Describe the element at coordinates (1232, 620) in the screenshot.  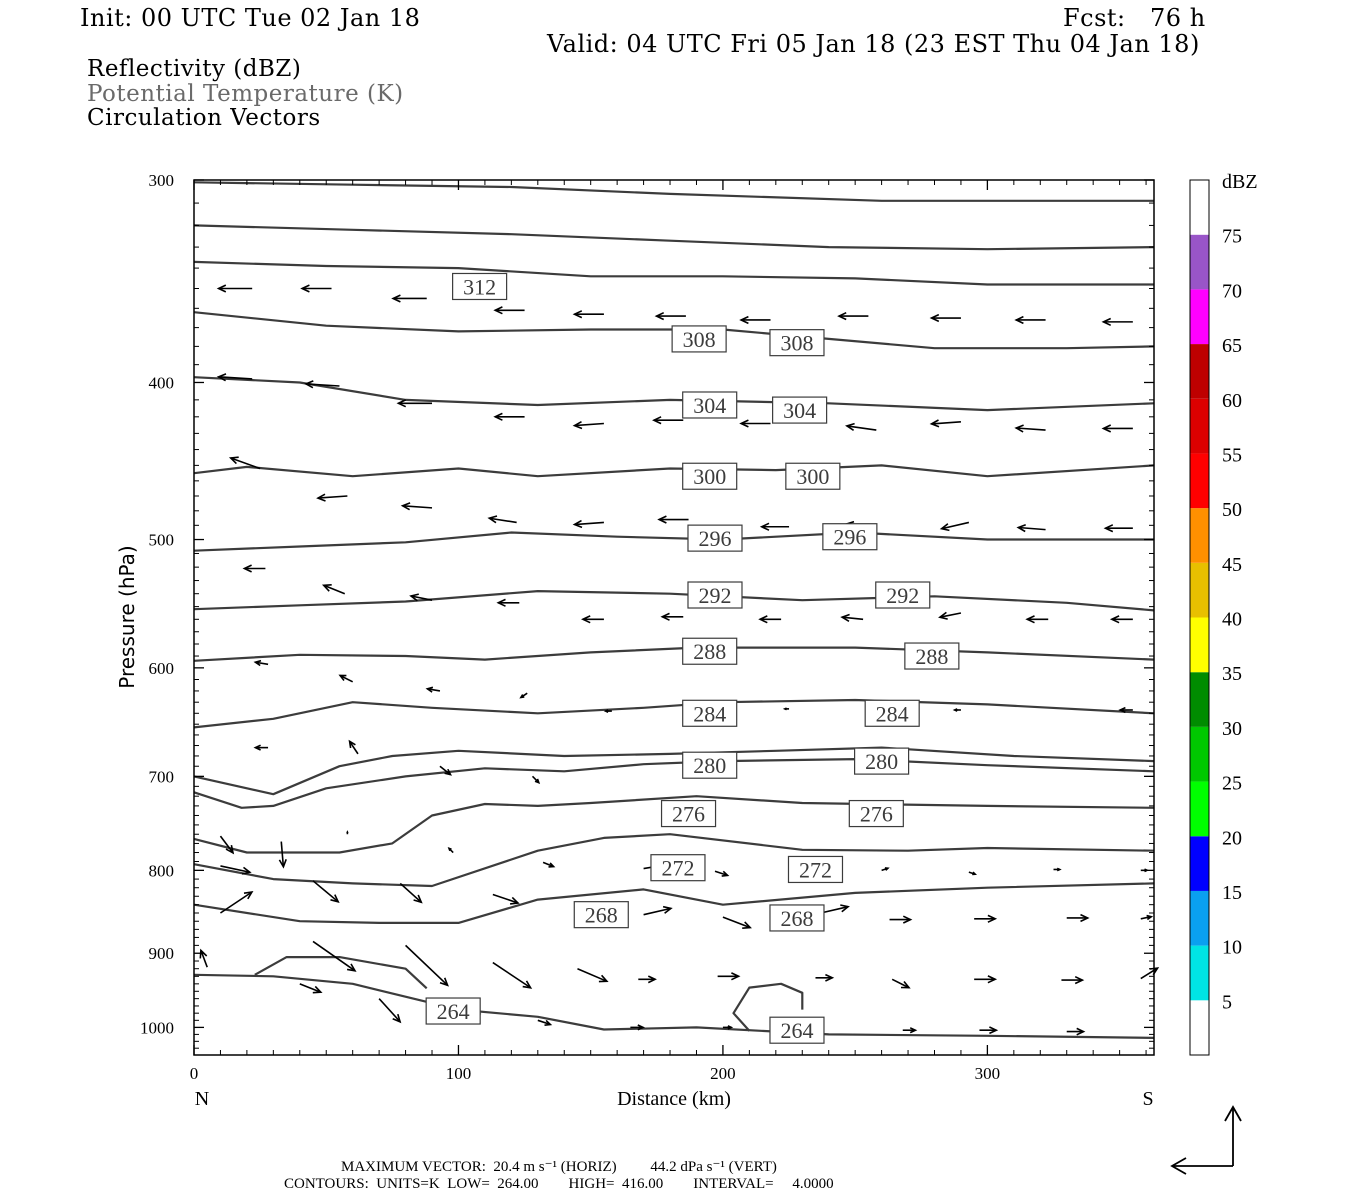
I see `colorbar-level-label: 40` at that location.